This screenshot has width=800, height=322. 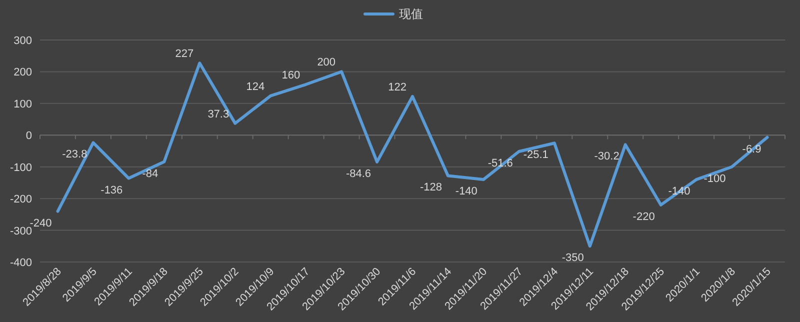 What do you see at coordinates (21, 200) in the screenshot?
I see `y-tick-label: -200` at bounding box center [21, 200].